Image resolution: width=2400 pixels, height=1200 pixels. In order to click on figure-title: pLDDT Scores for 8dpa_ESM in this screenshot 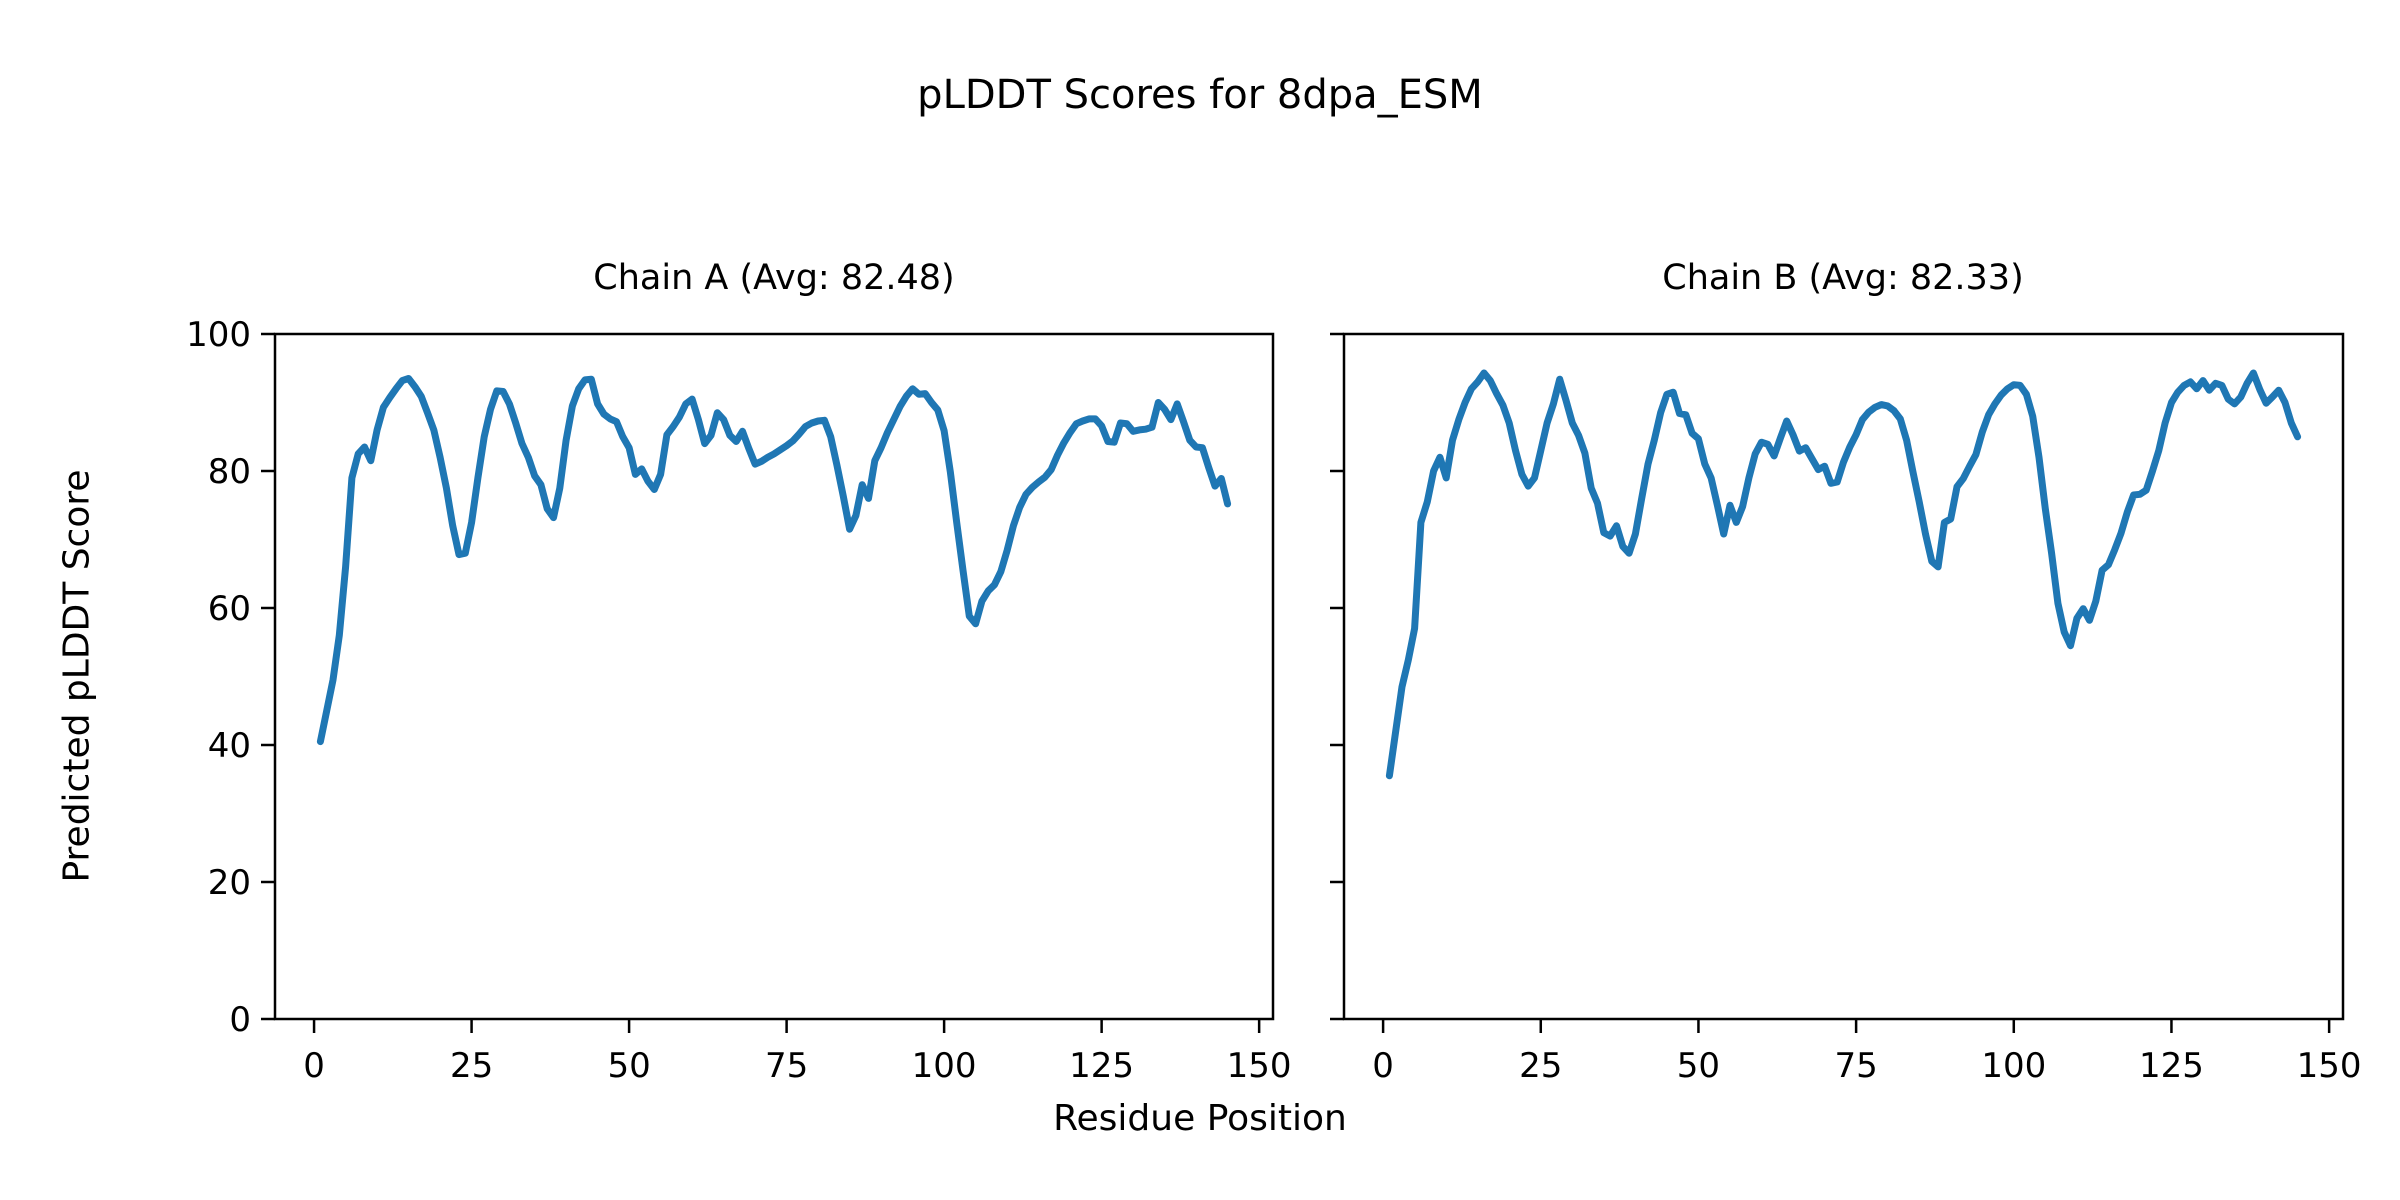, I will do `click(1200, 95)`.